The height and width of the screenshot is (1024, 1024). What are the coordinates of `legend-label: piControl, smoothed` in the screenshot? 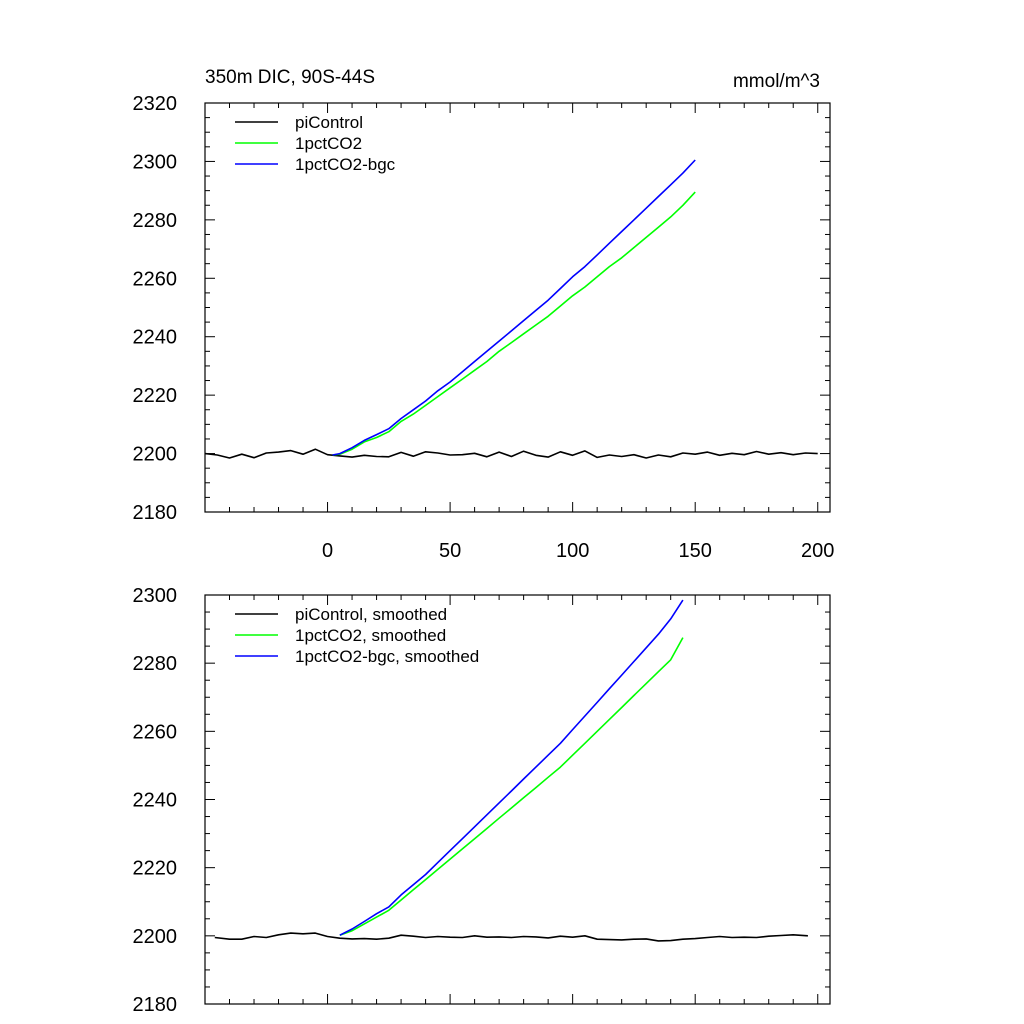 It's located at (371, 614).